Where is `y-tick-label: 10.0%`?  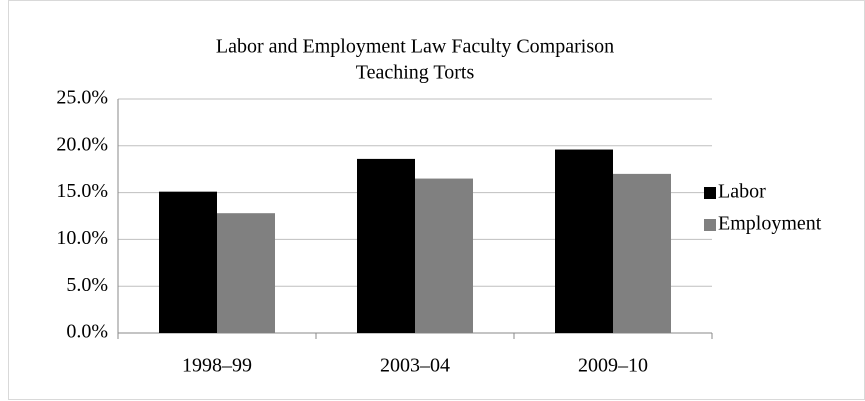
y-tick-label: 10.0% is located at coordinates (82, 238).